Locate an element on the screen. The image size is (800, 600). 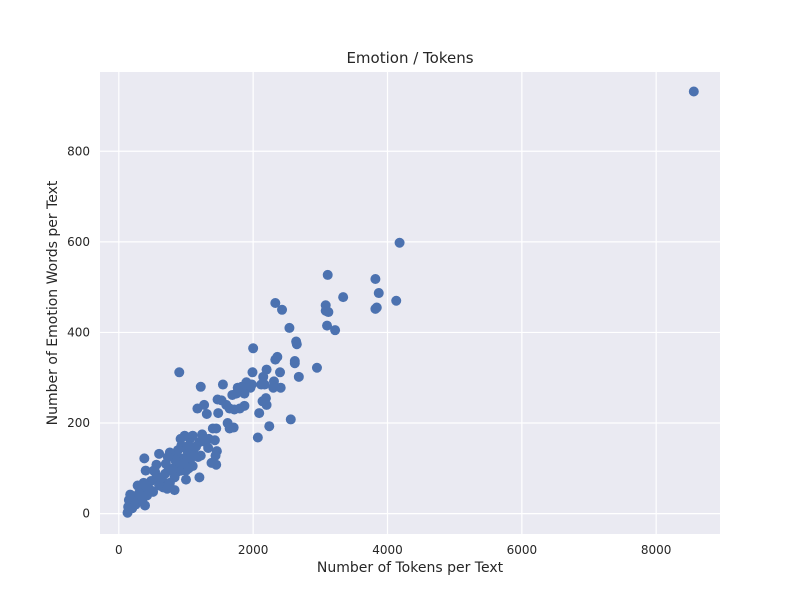
x-tick-label: 2000 is located at coordinates (253, 550).